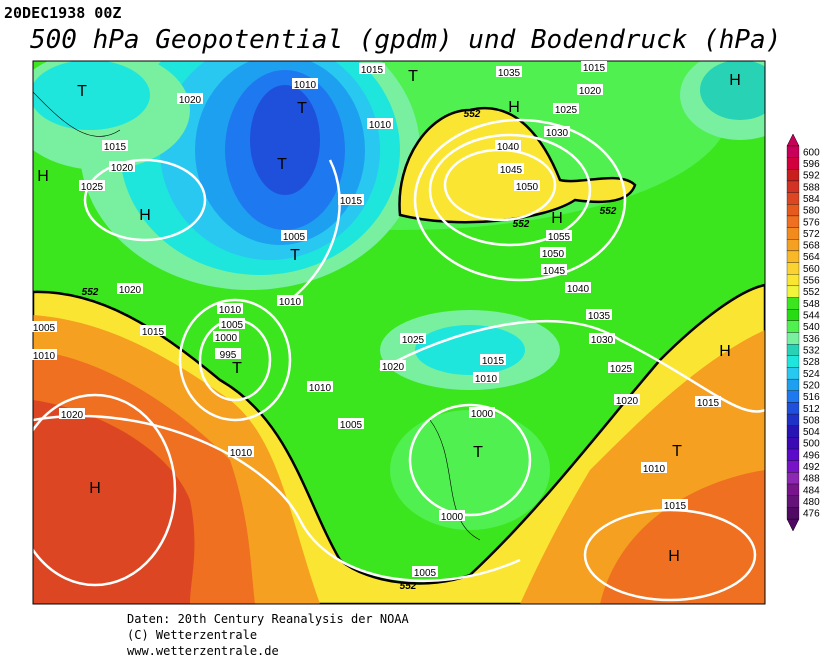 The width and height of the screenshot is (833, 668). I want to click on legend-label: 544, so click(811, 316).